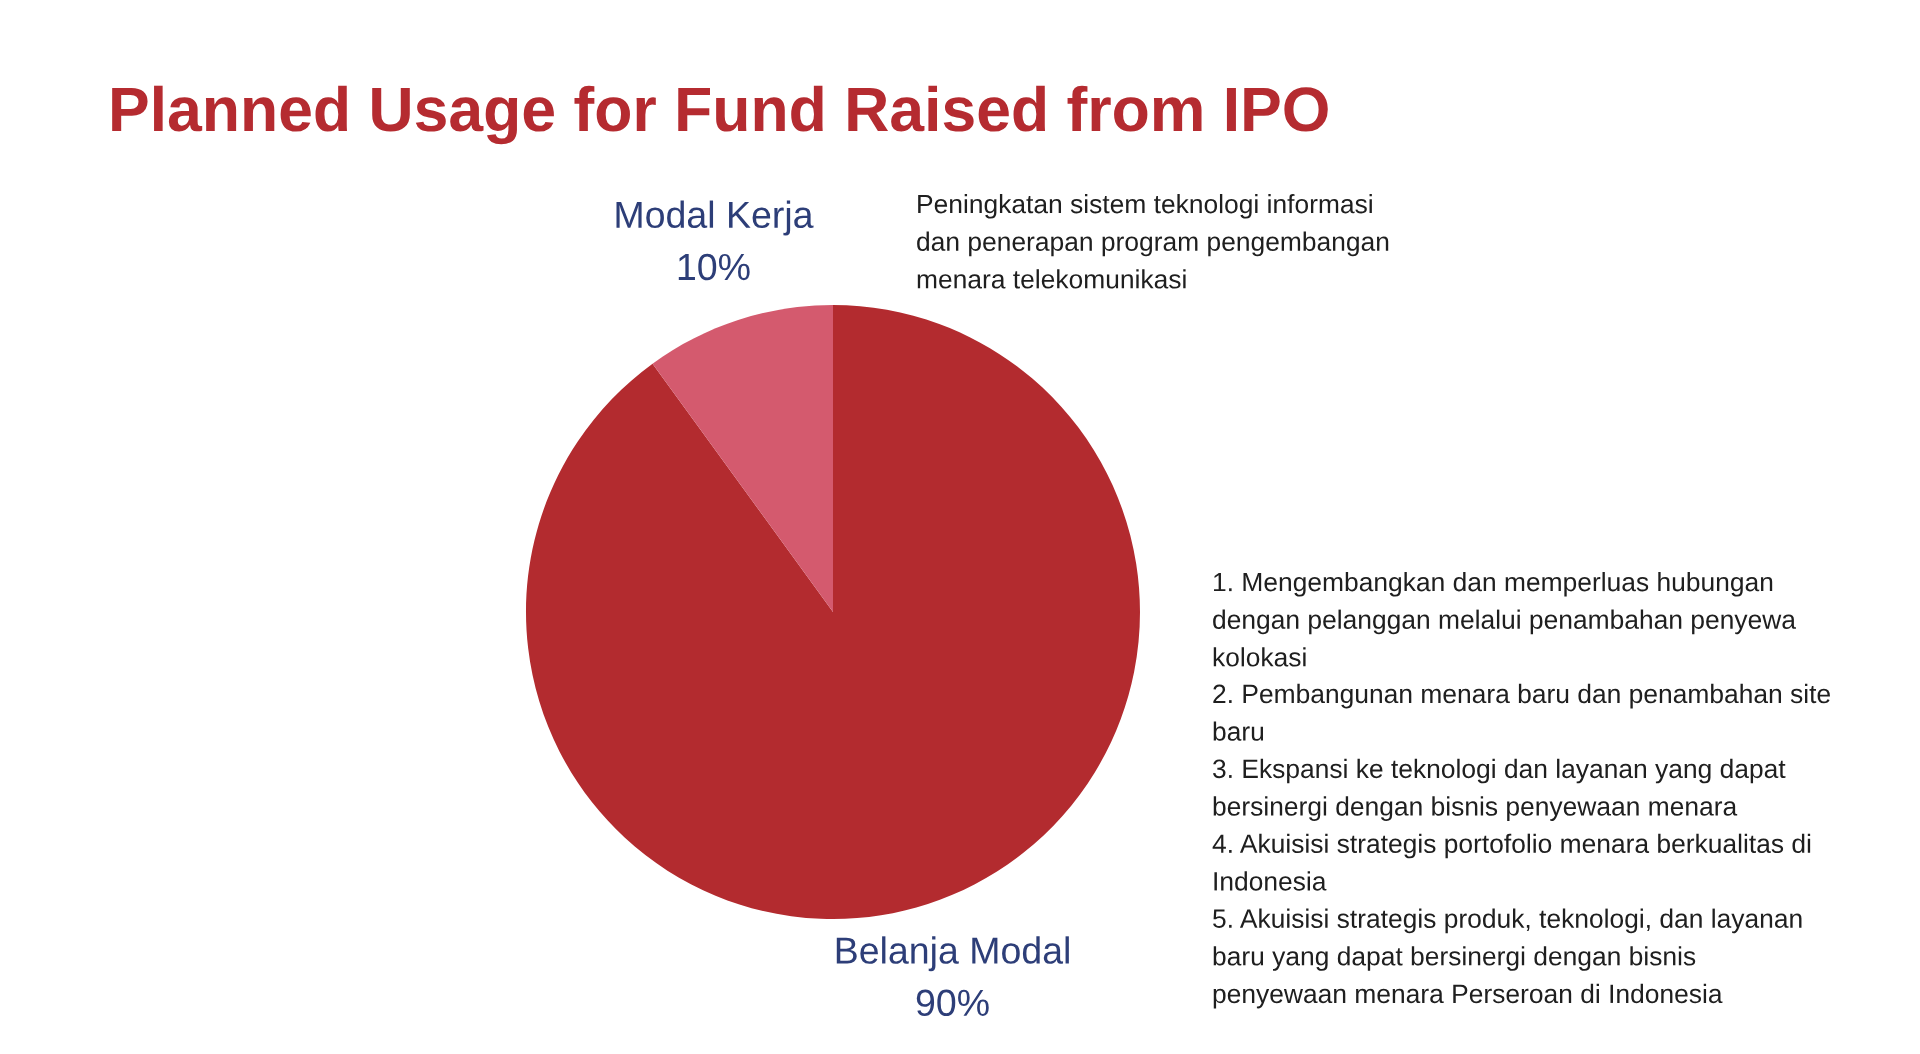 This screenshot has width=1920, height=1054. What do you see at coordinates (1504, 619) in the screenshot?
I see `text: 1. Mengembangkan dan memperluas hubungan dengan pelanggan melalui penambahan penyewa kolokasi` at bounding box center [1504, 619].